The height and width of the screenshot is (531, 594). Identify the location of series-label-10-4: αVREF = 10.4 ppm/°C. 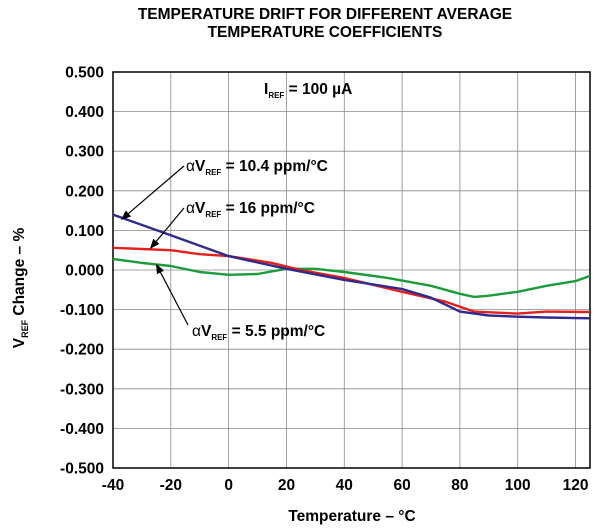
(257, 167).